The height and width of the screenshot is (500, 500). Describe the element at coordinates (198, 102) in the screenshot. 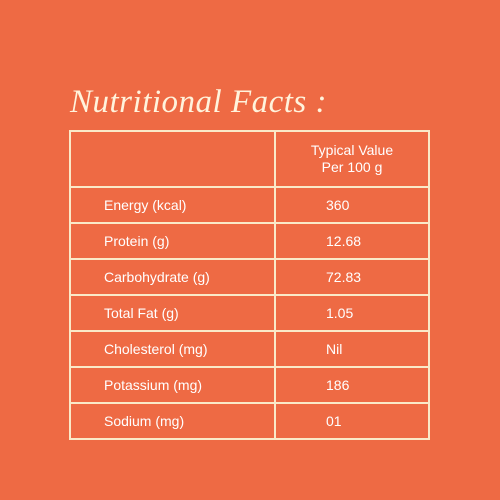

I see `page-title: Nutritional Facts :` at that location.